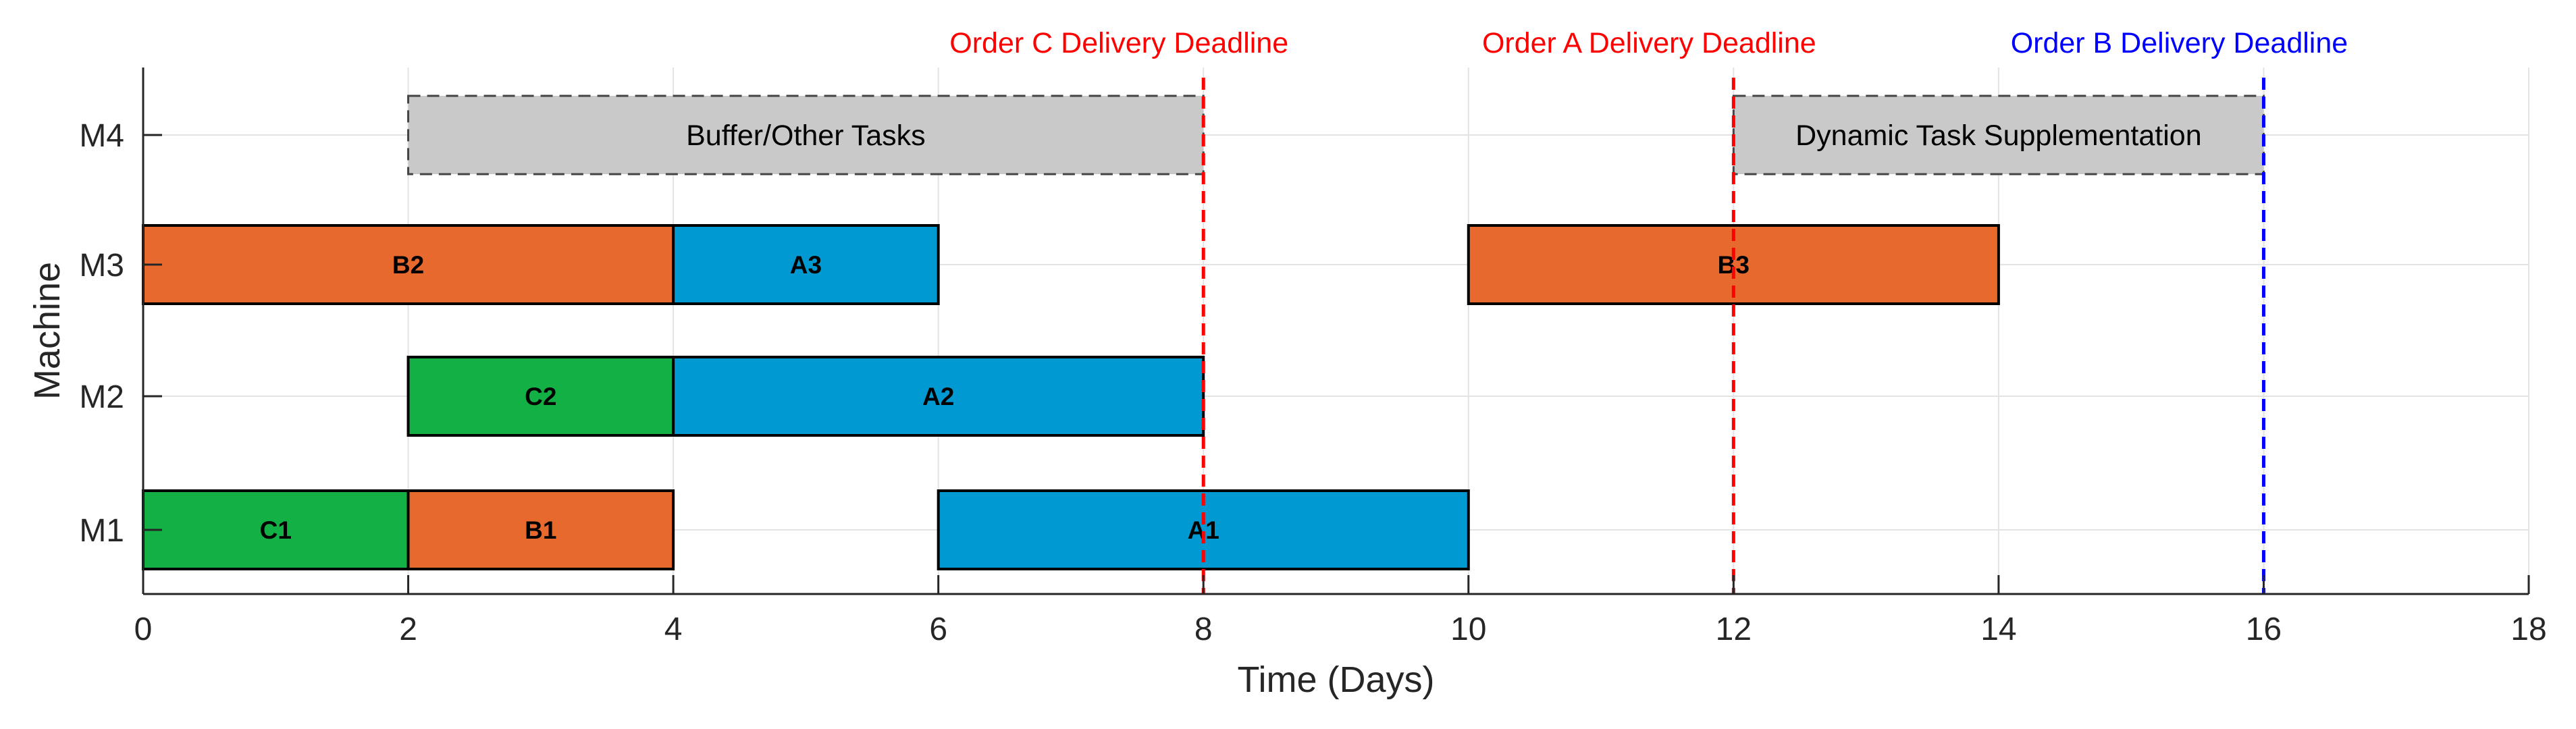  What do you see at coordinates (102, 531) in the screenshot?
I see `y-tick-label: M1` at bounding box center [102, 531].